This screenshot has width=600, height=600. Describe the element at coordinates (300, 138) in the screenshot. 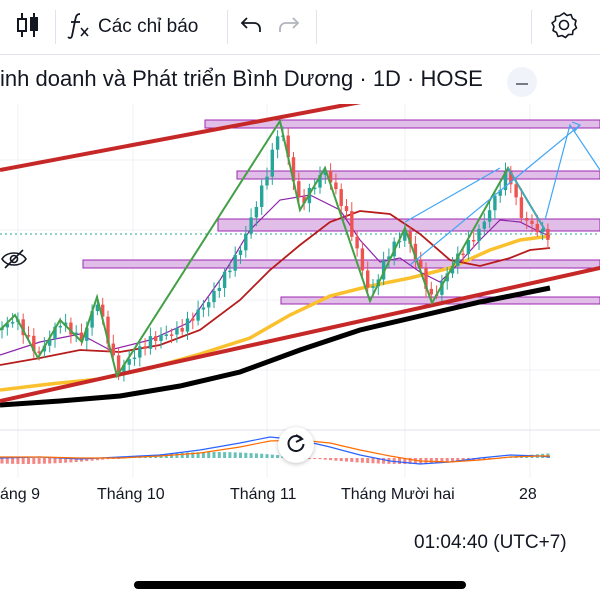

I see `channel-upper-line` at that location.